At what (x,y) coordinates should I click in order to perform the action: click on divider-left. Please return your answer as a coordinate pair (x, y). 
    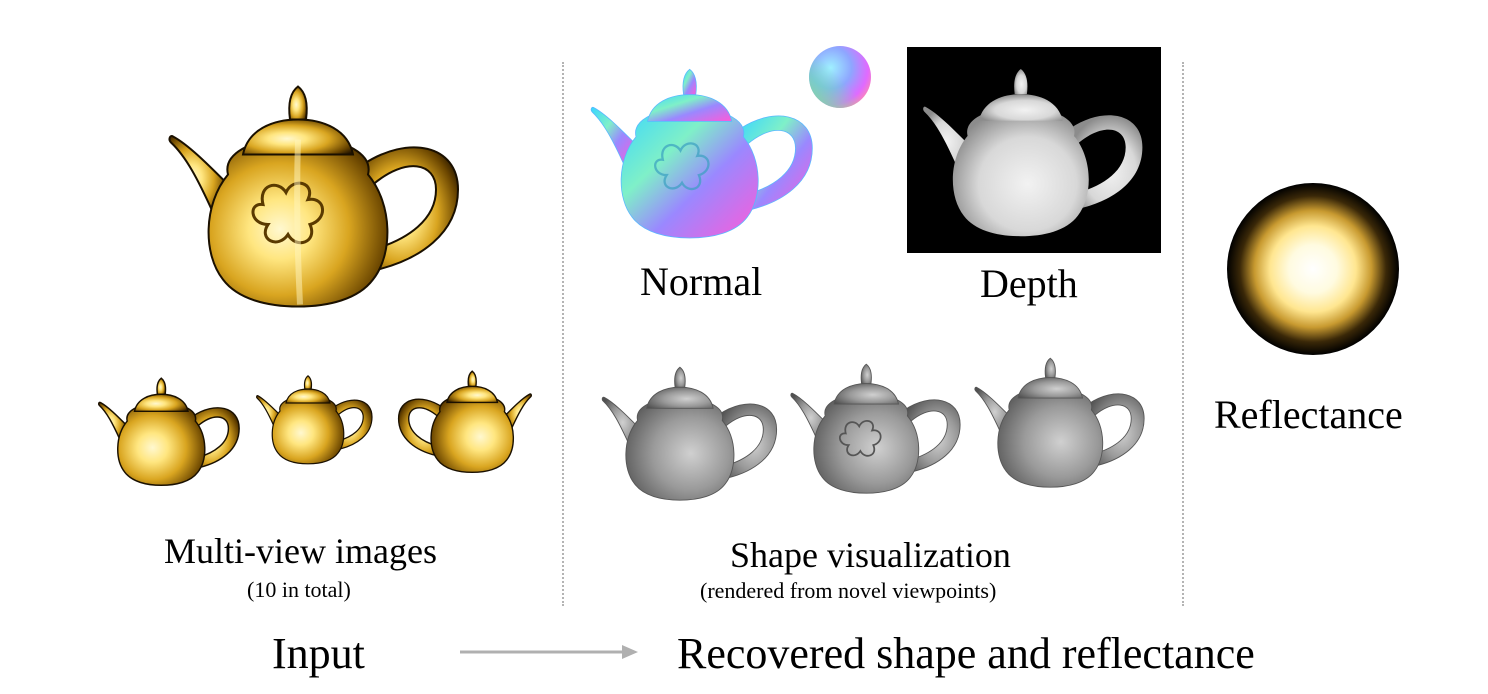
    Looking at the image, I should click on (563, 334).